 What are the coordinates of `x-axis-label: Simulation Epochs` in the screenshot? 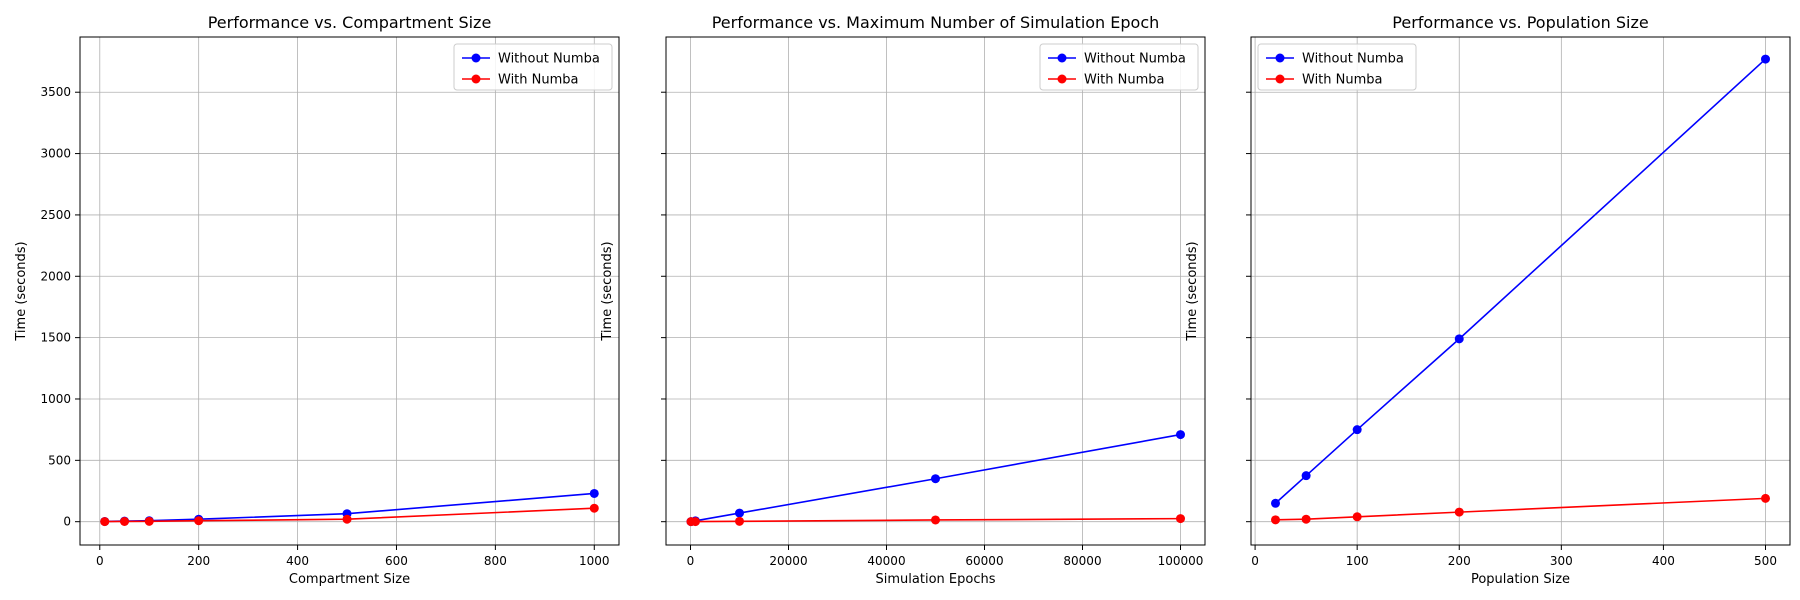 It's located at (936, 579).